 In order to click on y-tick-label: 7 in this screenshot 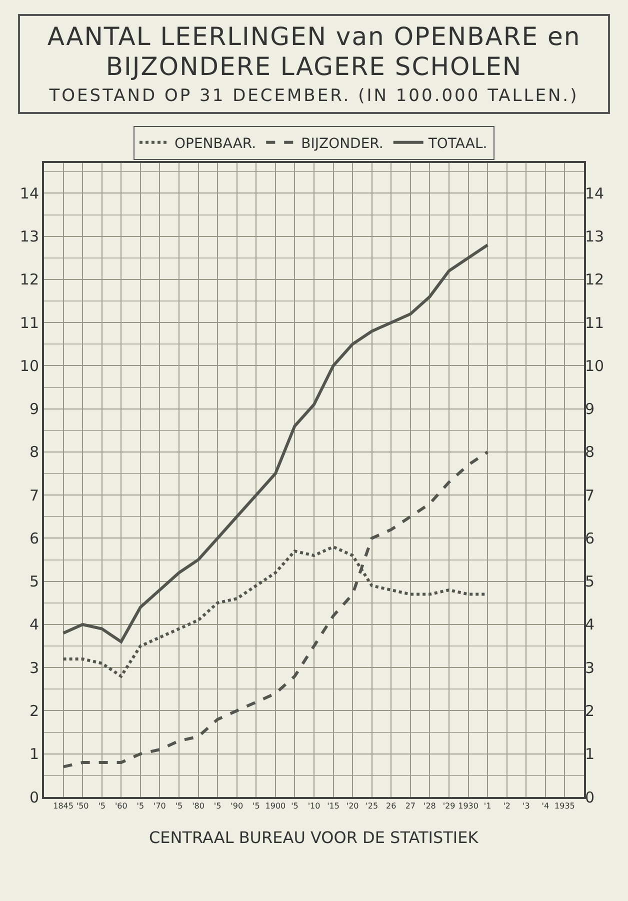, I will do `click(34, 495)`.